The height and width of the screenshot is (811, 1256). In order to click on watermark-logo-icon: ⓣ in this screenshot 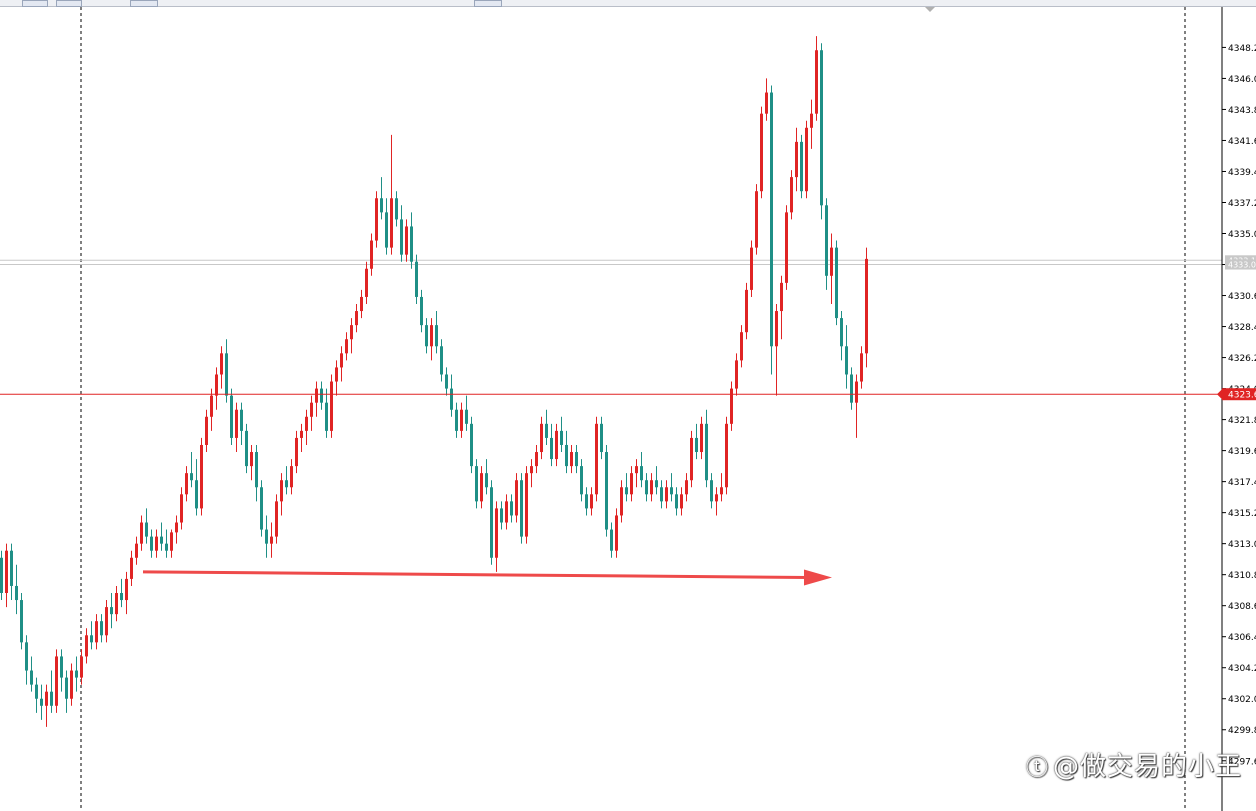, I will do `click(1037, 768)`.